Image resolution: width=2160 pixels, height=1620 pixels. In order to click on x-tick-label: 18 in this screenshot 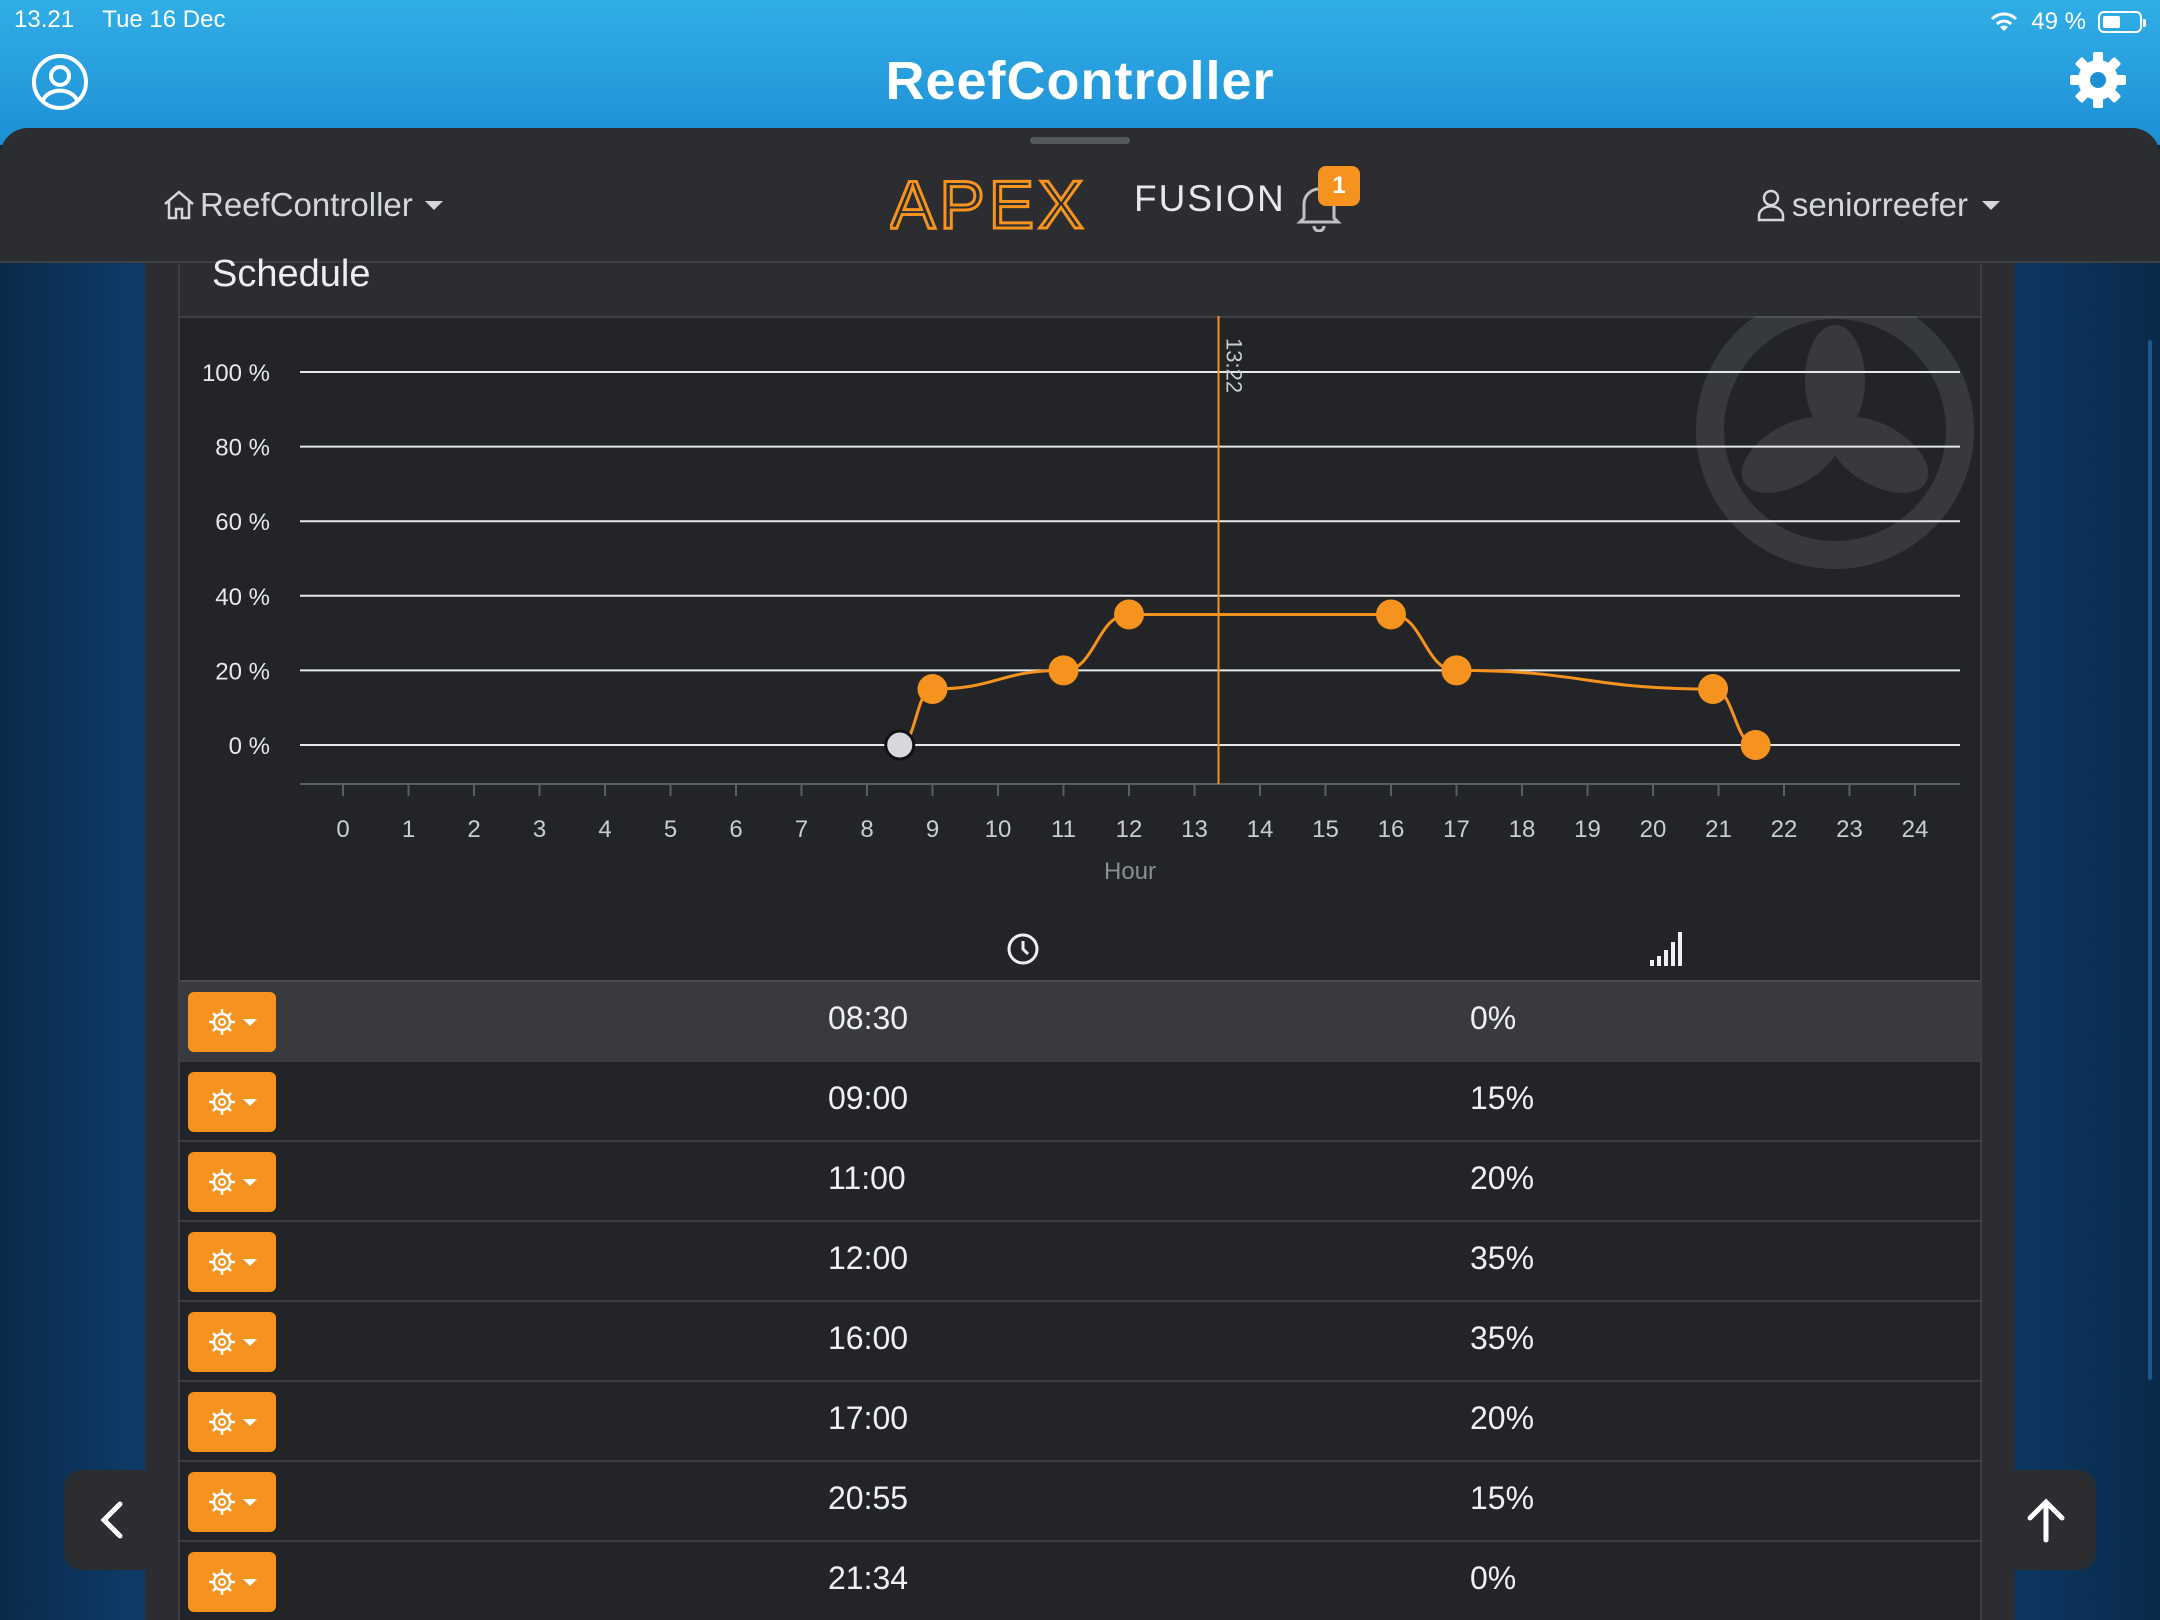, I will do `click(1522, 829)`.